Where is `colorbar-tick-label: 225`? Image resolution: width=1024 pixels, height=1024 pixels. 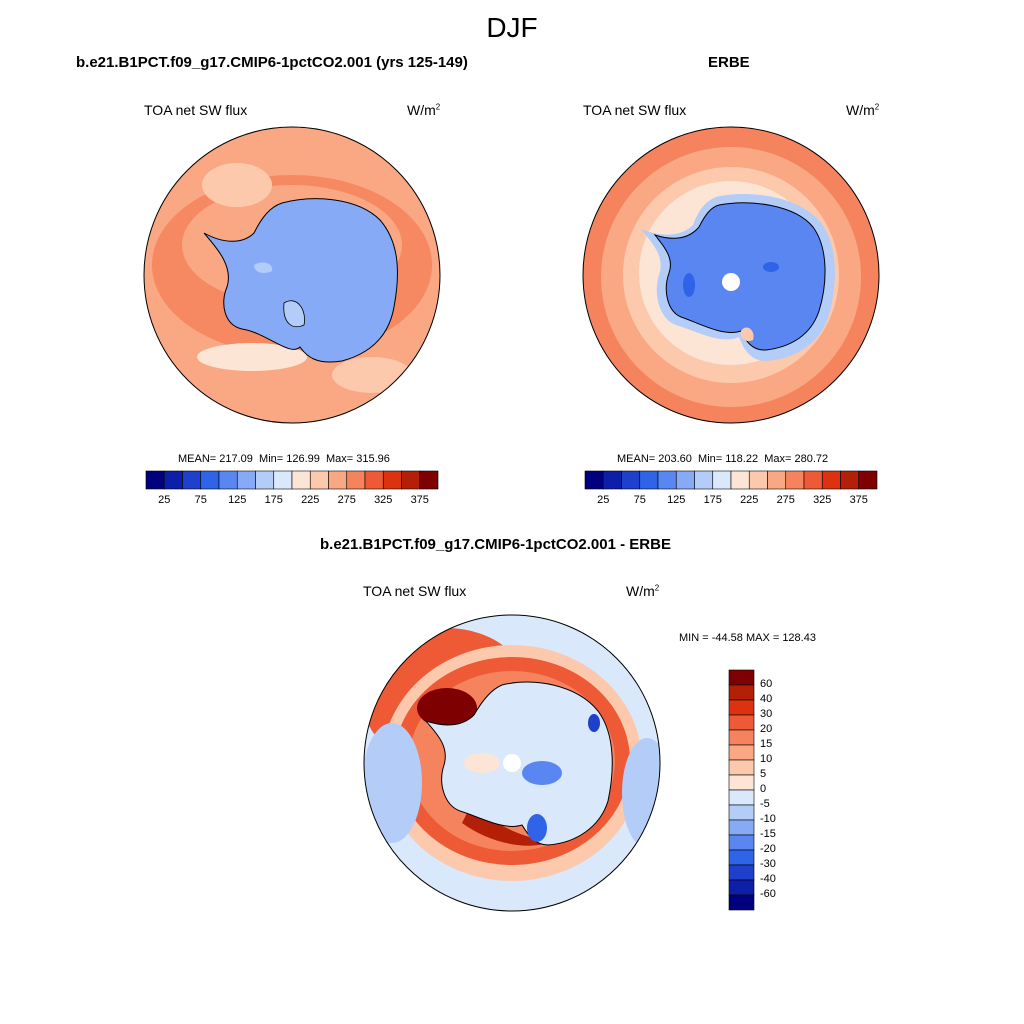 colorbar-tick-label: 225 is located at coordinates (749, 500).